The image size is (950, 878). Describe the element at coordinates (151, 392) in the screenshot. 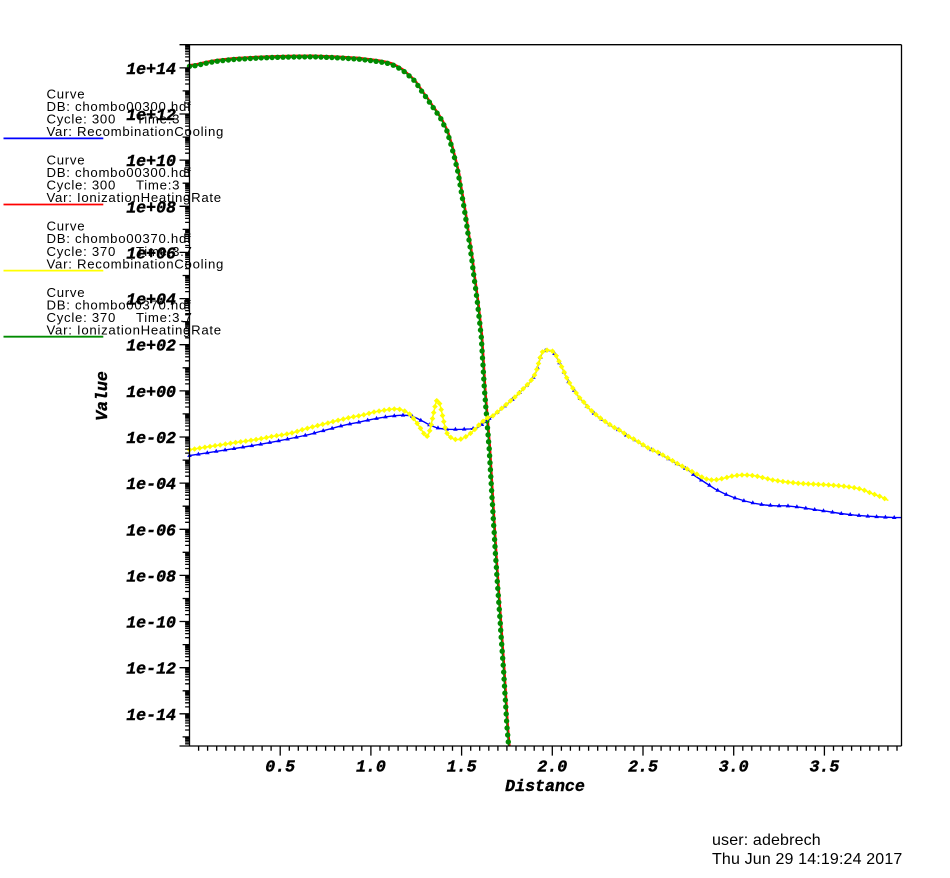

I see `svg-text: 1e+00` at that location.